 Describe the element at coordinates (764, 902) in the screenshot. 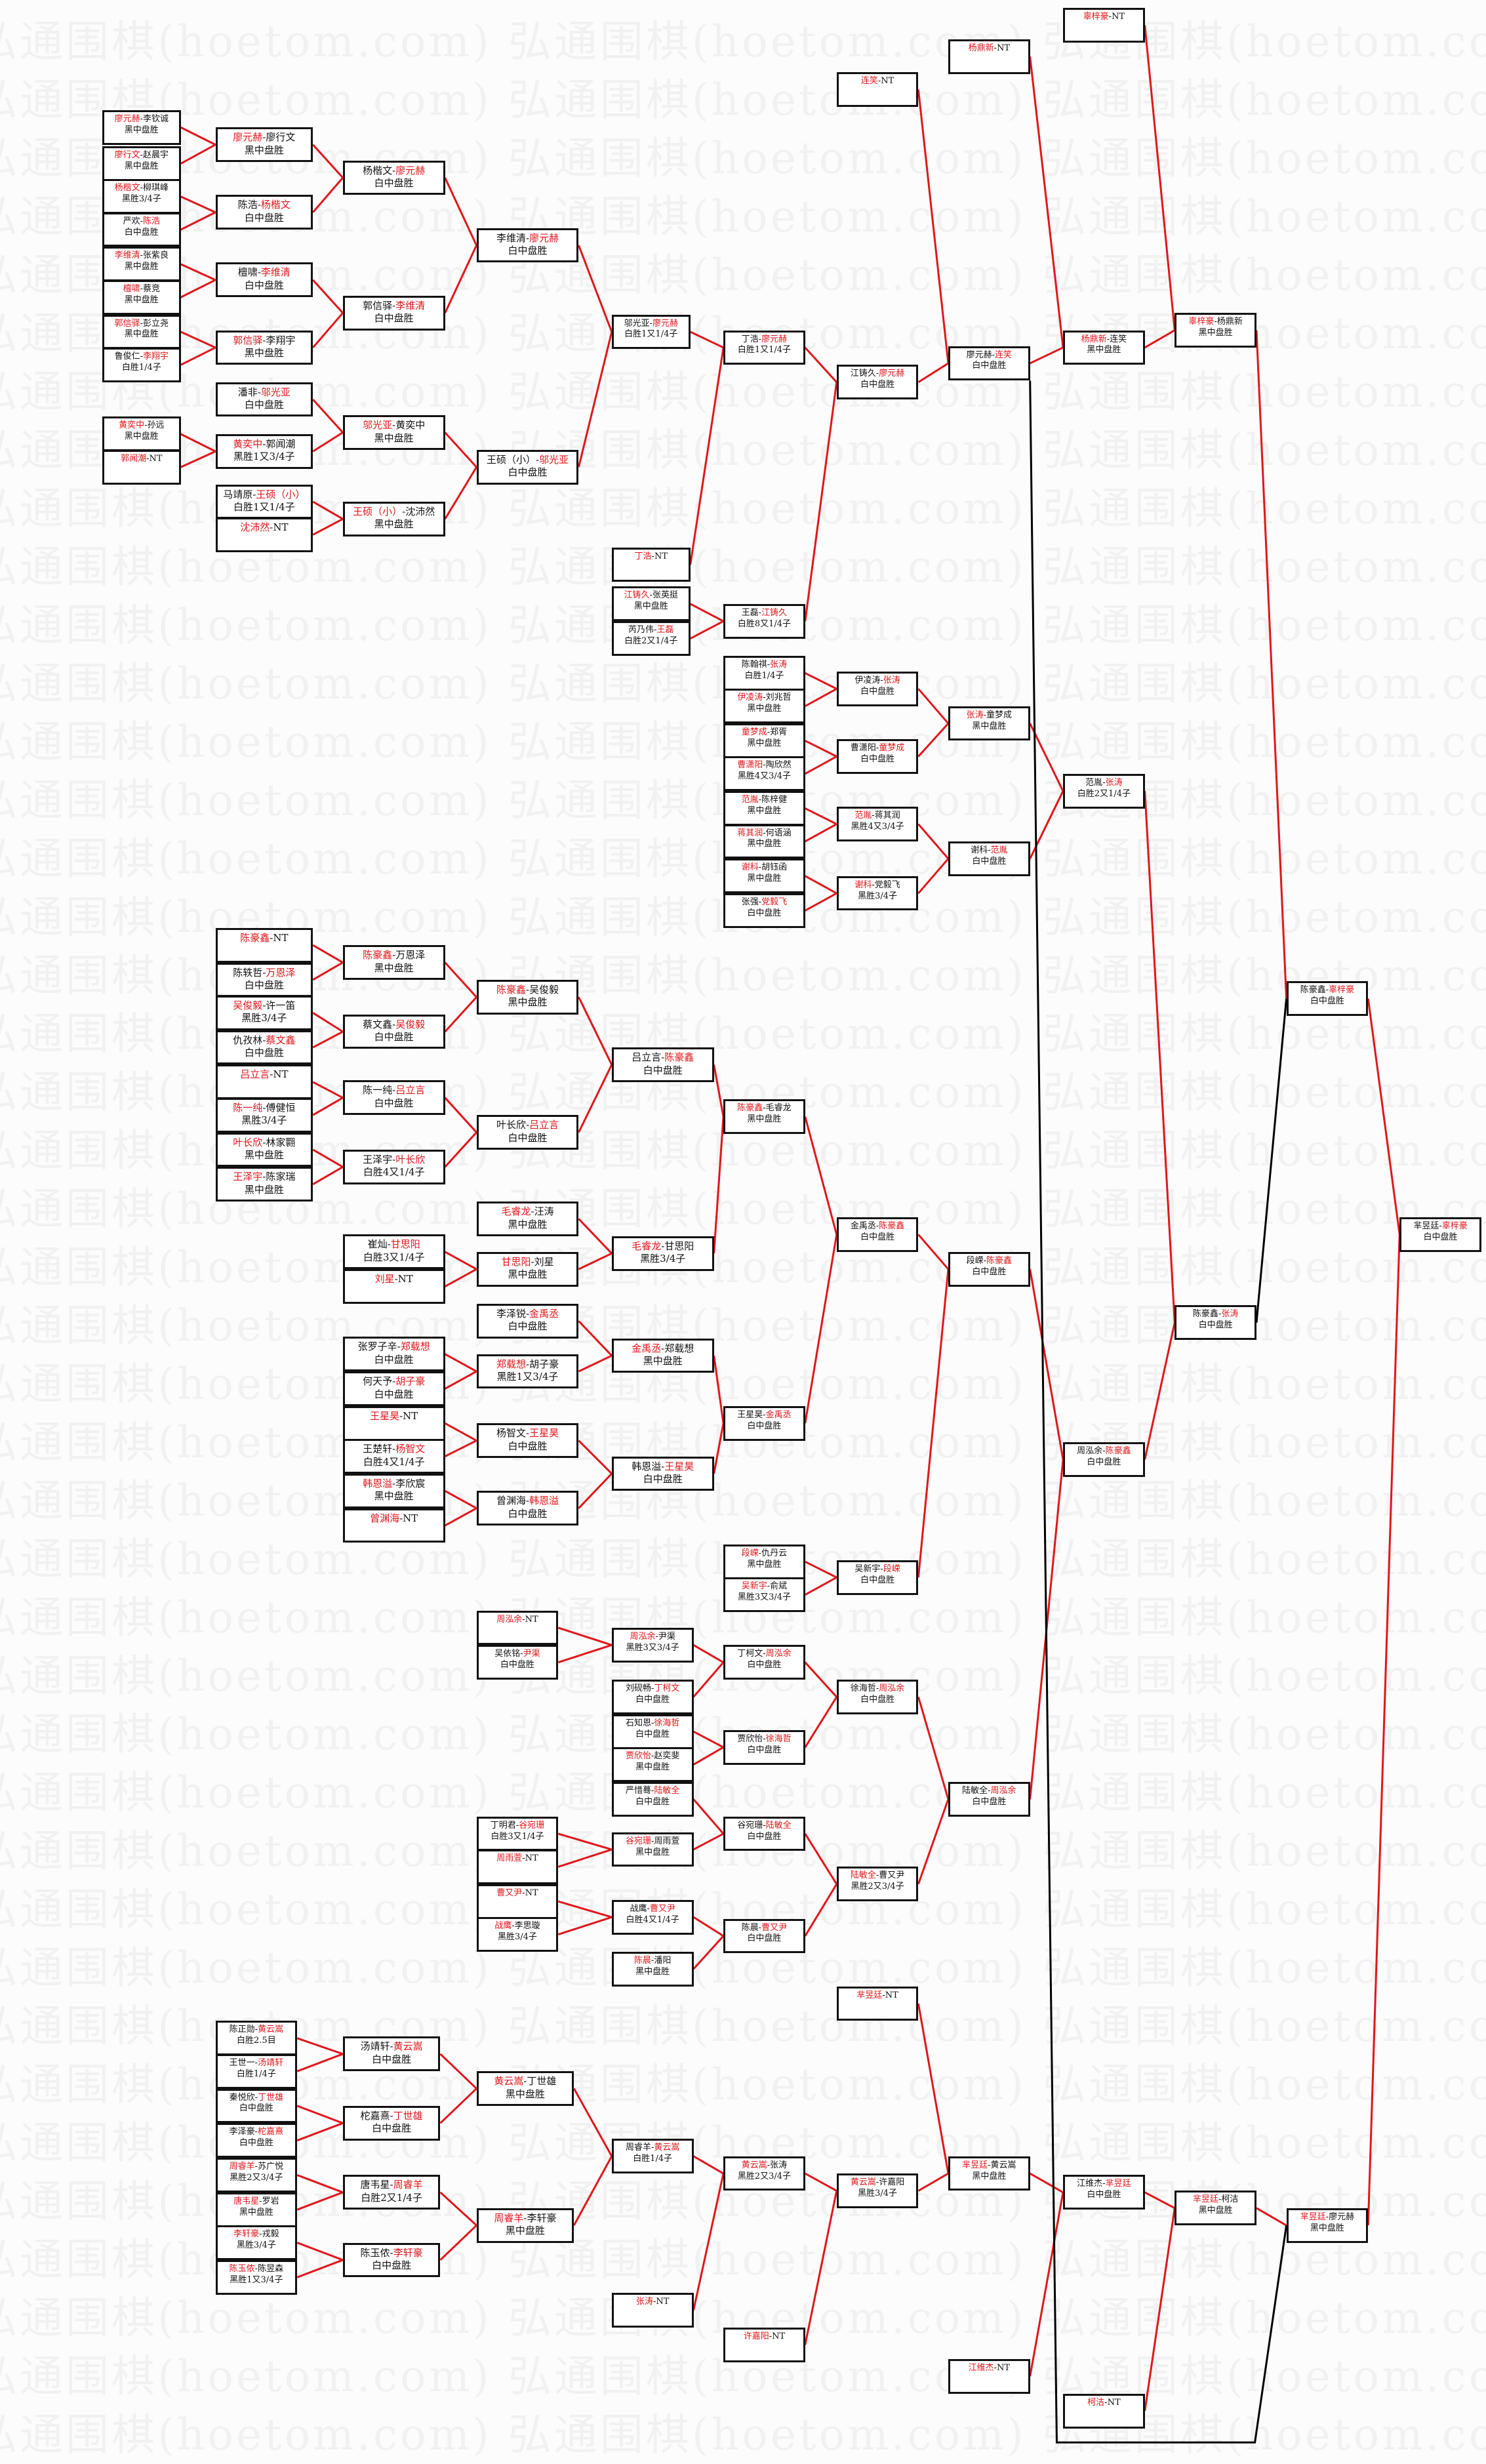

I see `match-players: 张强-党毅飞` at that location.